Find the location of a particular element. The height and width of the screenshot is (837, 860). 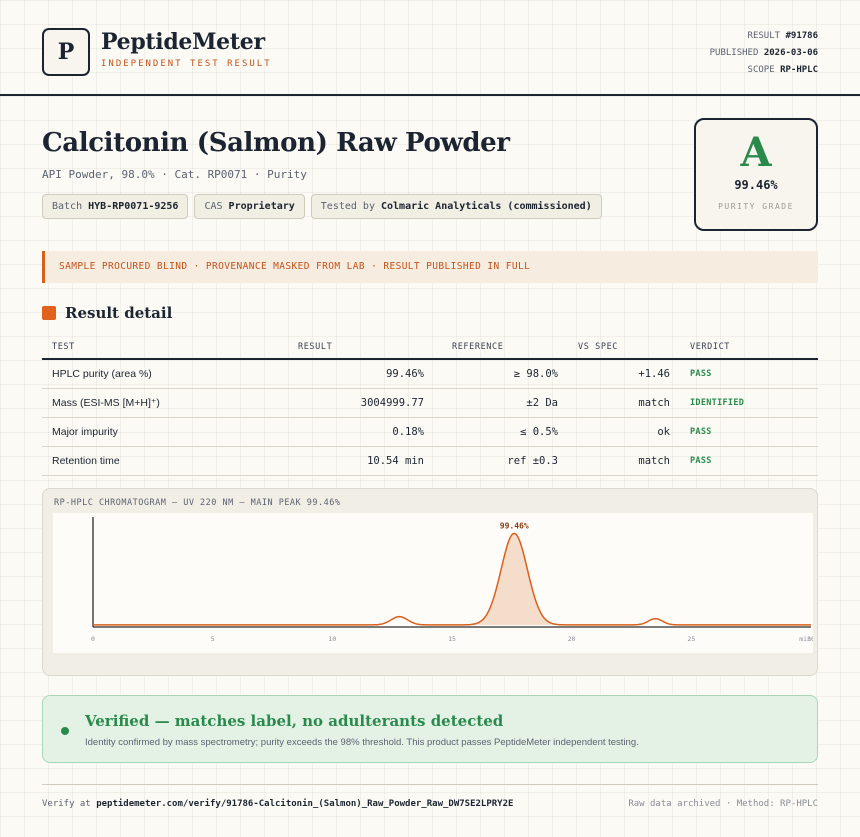

col-header-test: TEST is located at coordinates (137, 349).